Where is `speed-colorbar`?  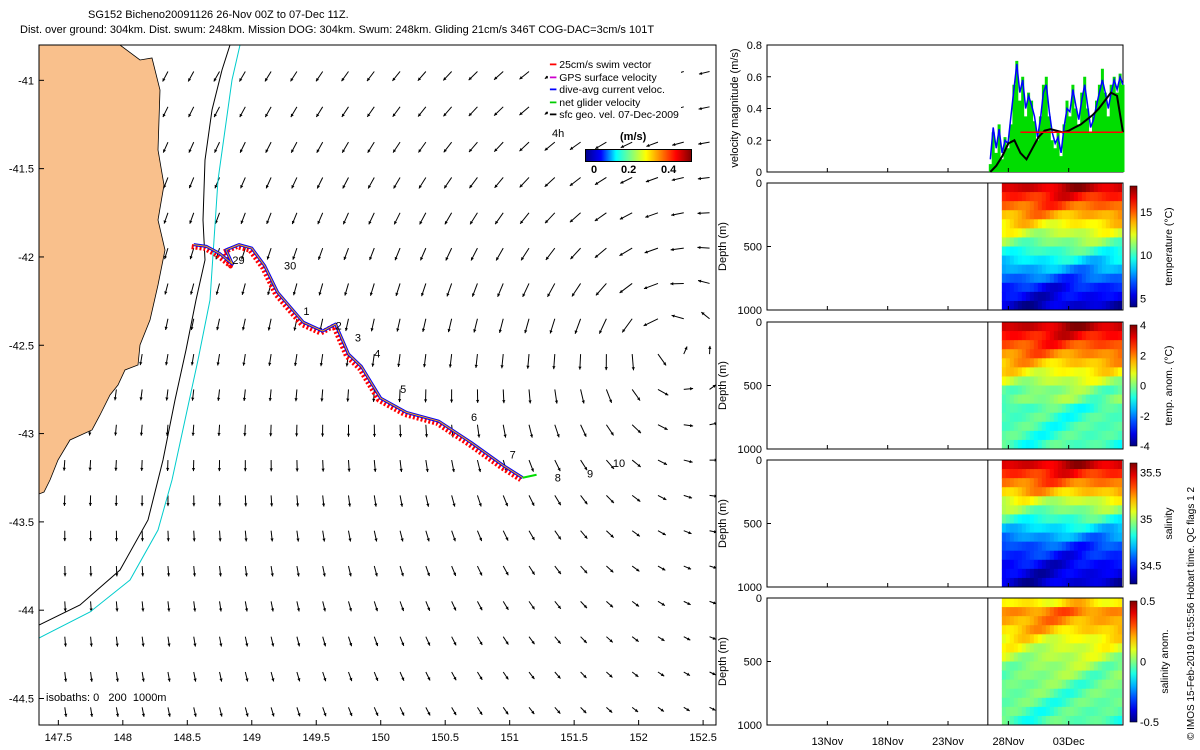 speed-colorbar is located at coordinates (638, 155).